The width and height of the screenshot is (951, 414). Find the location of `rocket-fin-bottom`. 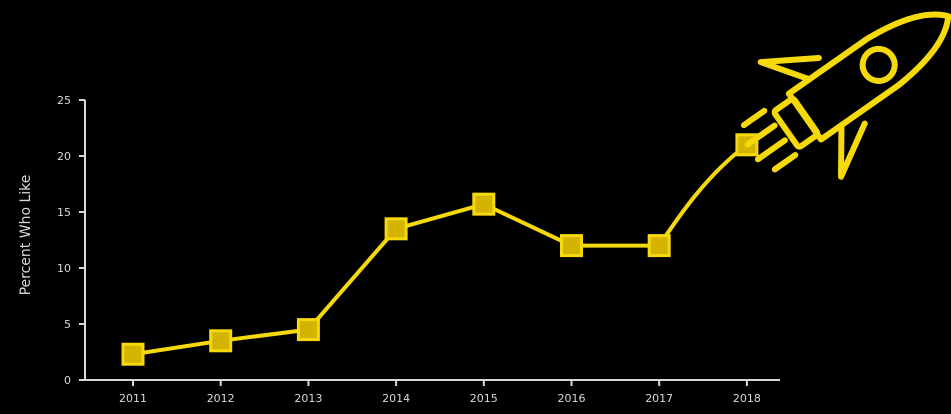

rocket-fin-bottom is located at coordinates (853, 150).